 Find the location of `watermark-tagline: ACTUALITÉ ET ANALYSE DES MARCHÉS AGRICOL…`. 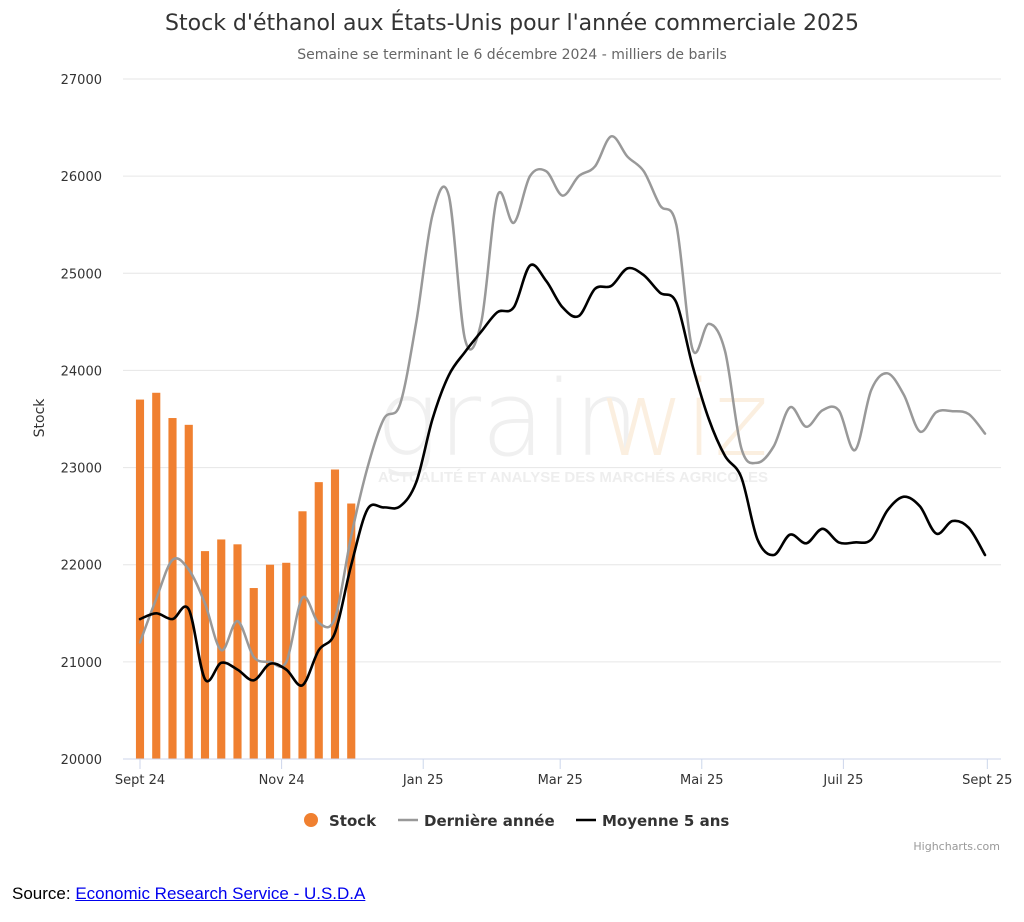

watermark-tagline: ACTUALITÉ ET ANALYSE DES MARCHÉS AGRICOL… is located at coordinates (573, 477).